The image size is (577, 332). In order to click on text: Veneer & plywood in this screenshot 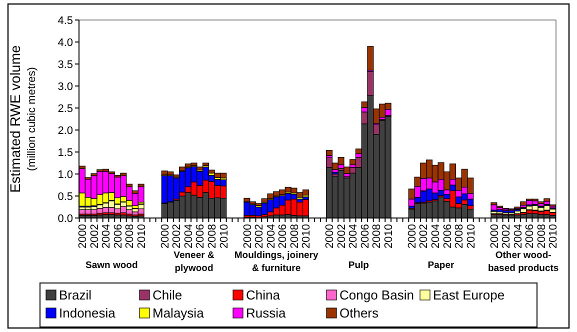, I will do `click(194, 262)`.